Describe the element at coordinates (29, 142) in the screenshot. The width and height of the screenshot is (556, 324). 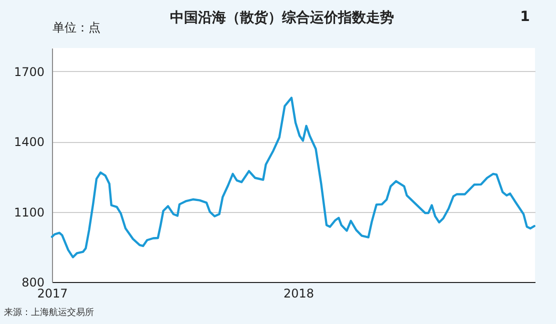
I see `y-tick-label: 1400` at that location.